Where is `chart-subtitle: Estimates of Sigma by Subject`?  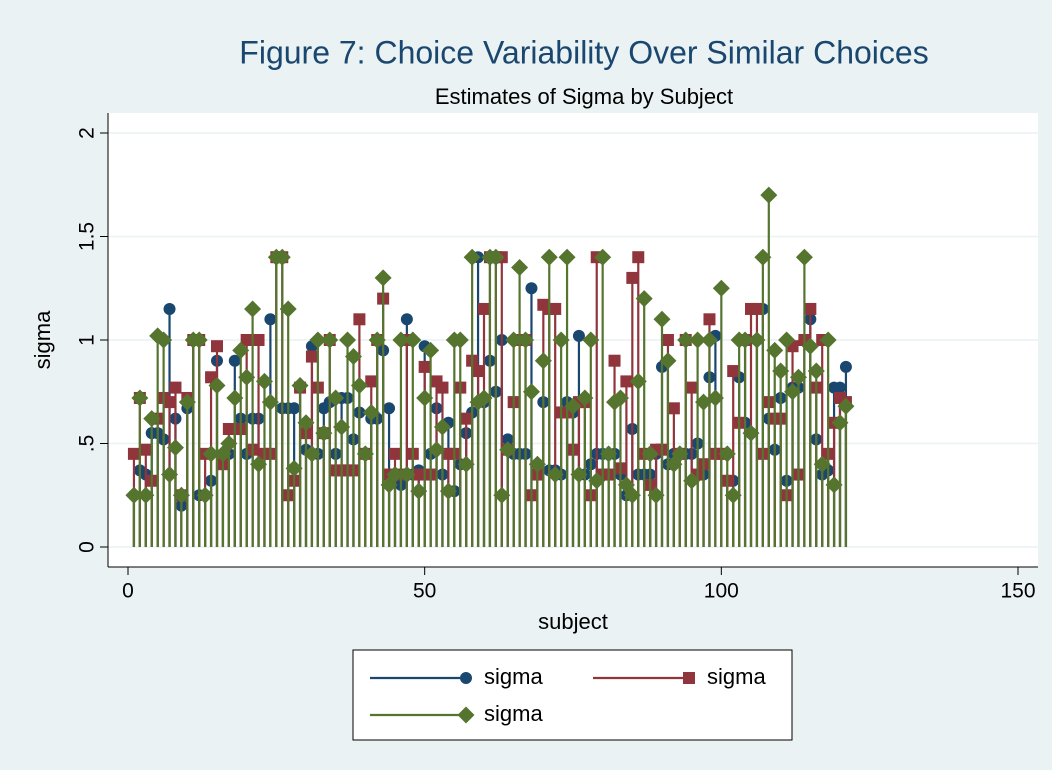 chart-subtitle: Estimates of Sigma by Subject is located at coordinates (584, 96).